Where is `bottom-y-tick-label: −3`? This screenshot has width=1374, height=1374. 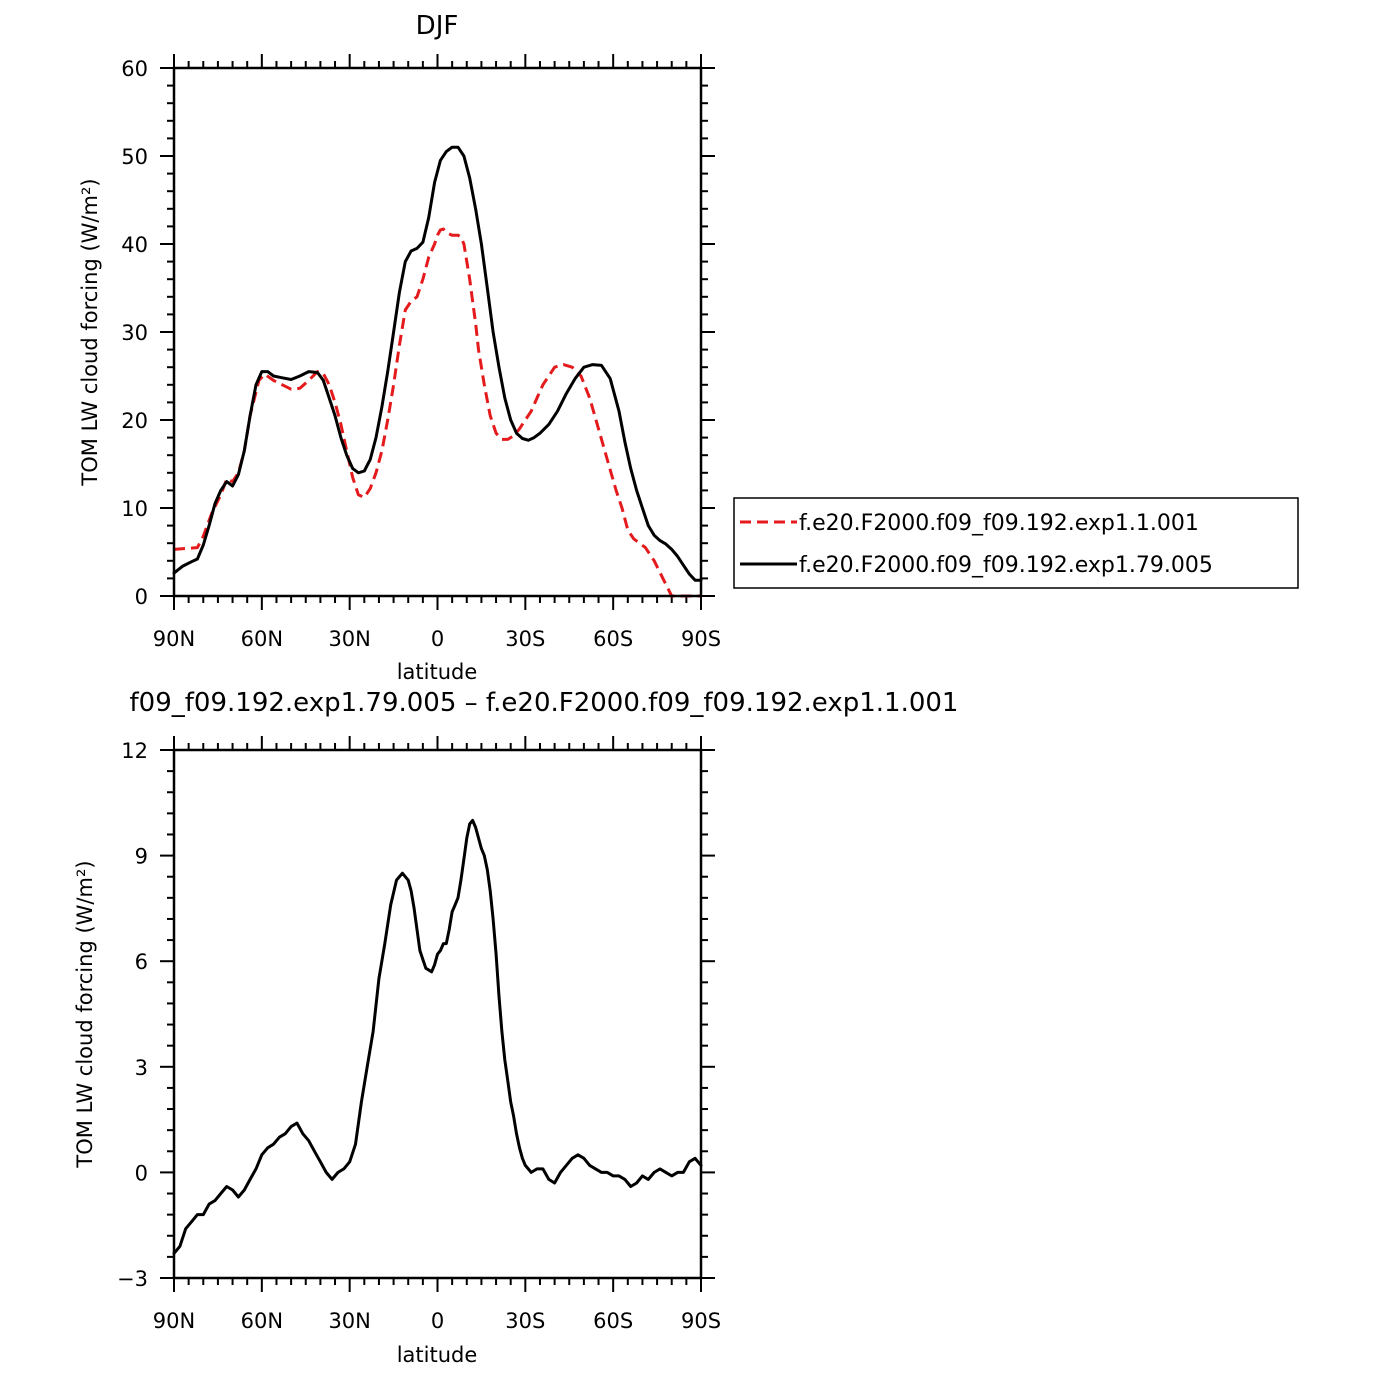 bottom-y-tick-label: −3 is located at coordinates (132, 1279).